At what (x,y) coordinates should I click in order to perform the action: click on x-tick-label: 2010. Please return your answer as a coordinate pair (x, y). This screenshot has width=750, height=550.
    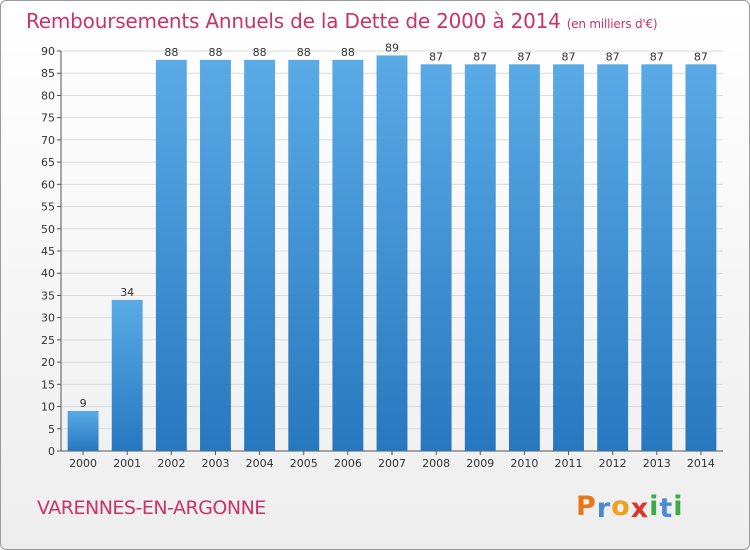
    Looking at the image, I should click on (524, 463).